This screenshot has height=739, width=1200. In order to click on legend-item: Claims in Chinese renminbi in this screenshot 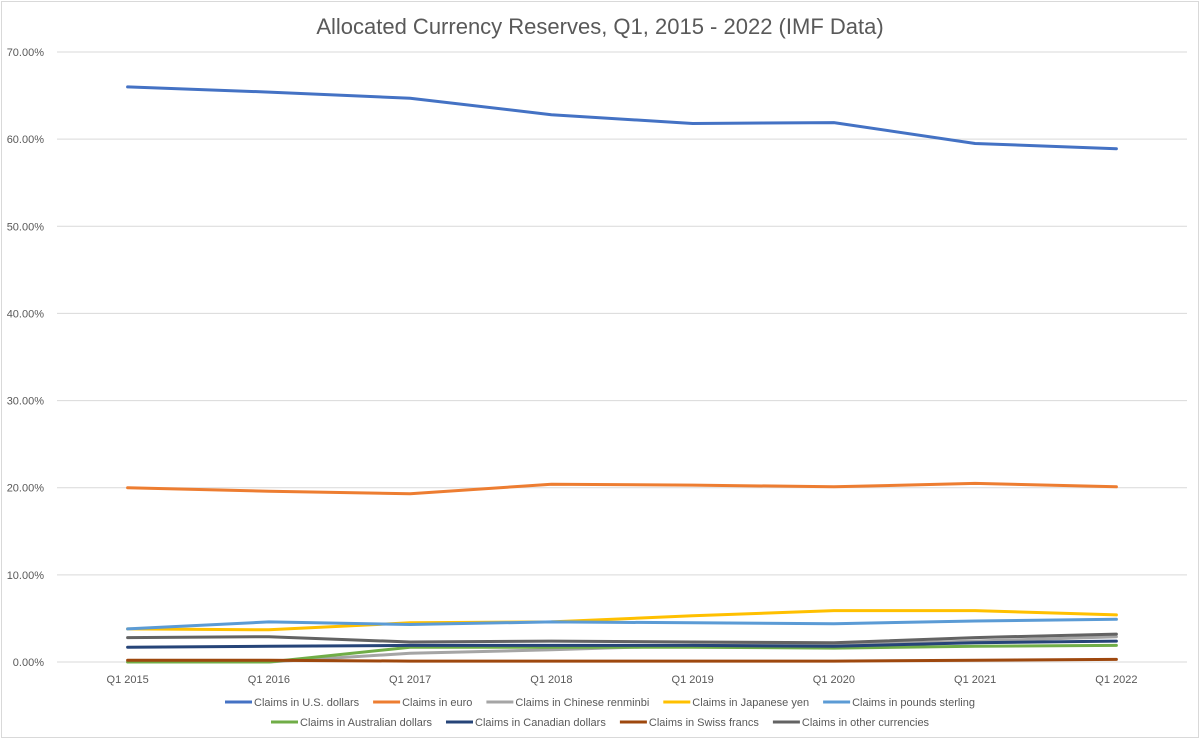, I will do `click(567, 703)`.